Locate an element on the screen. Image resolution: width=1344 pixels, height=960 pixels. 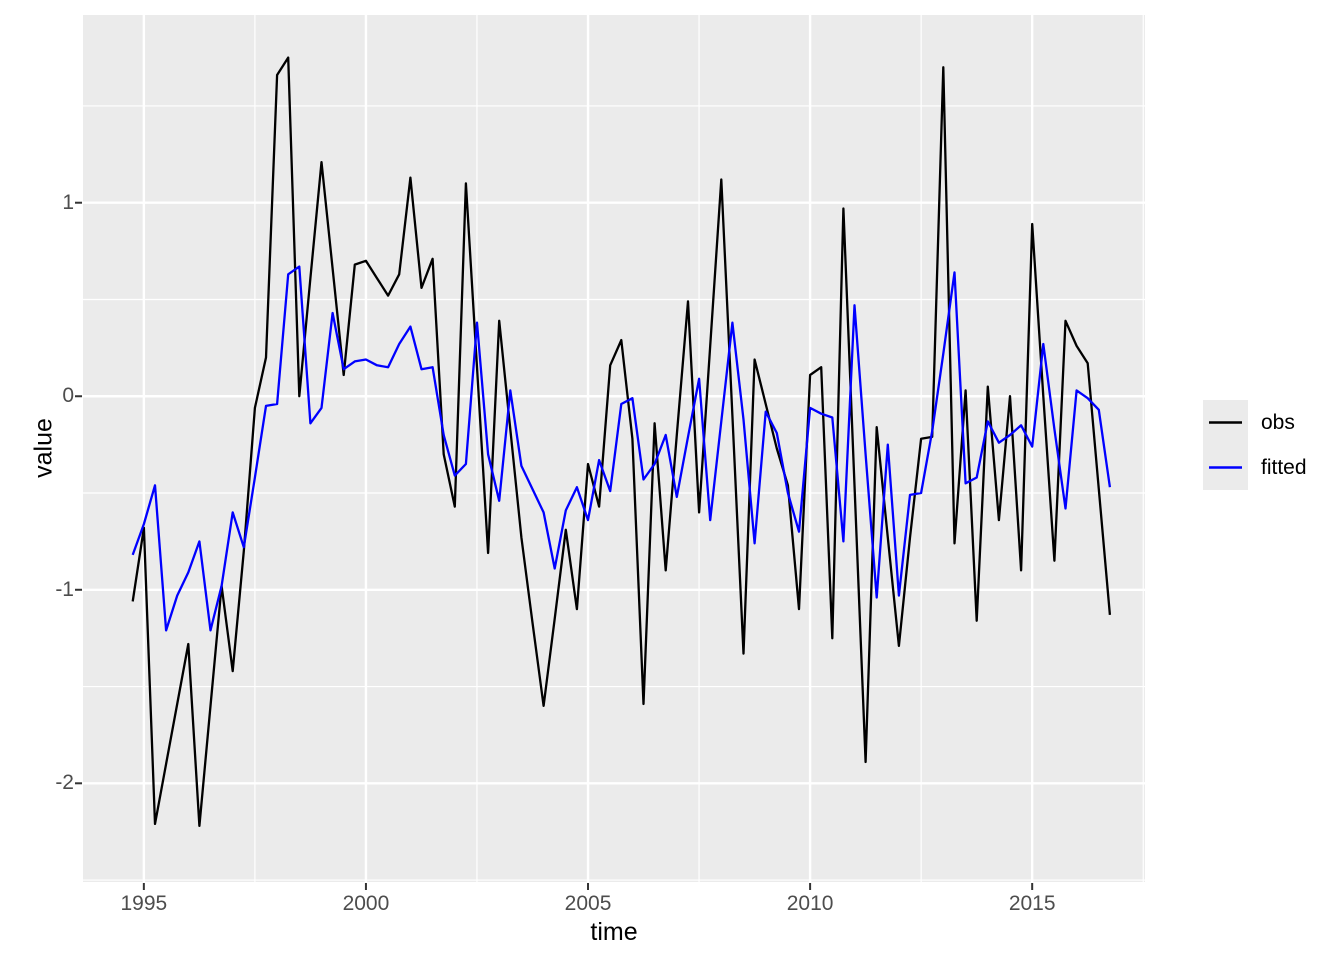
x-tick-label: 2010 is located at coordinates (810, 903).